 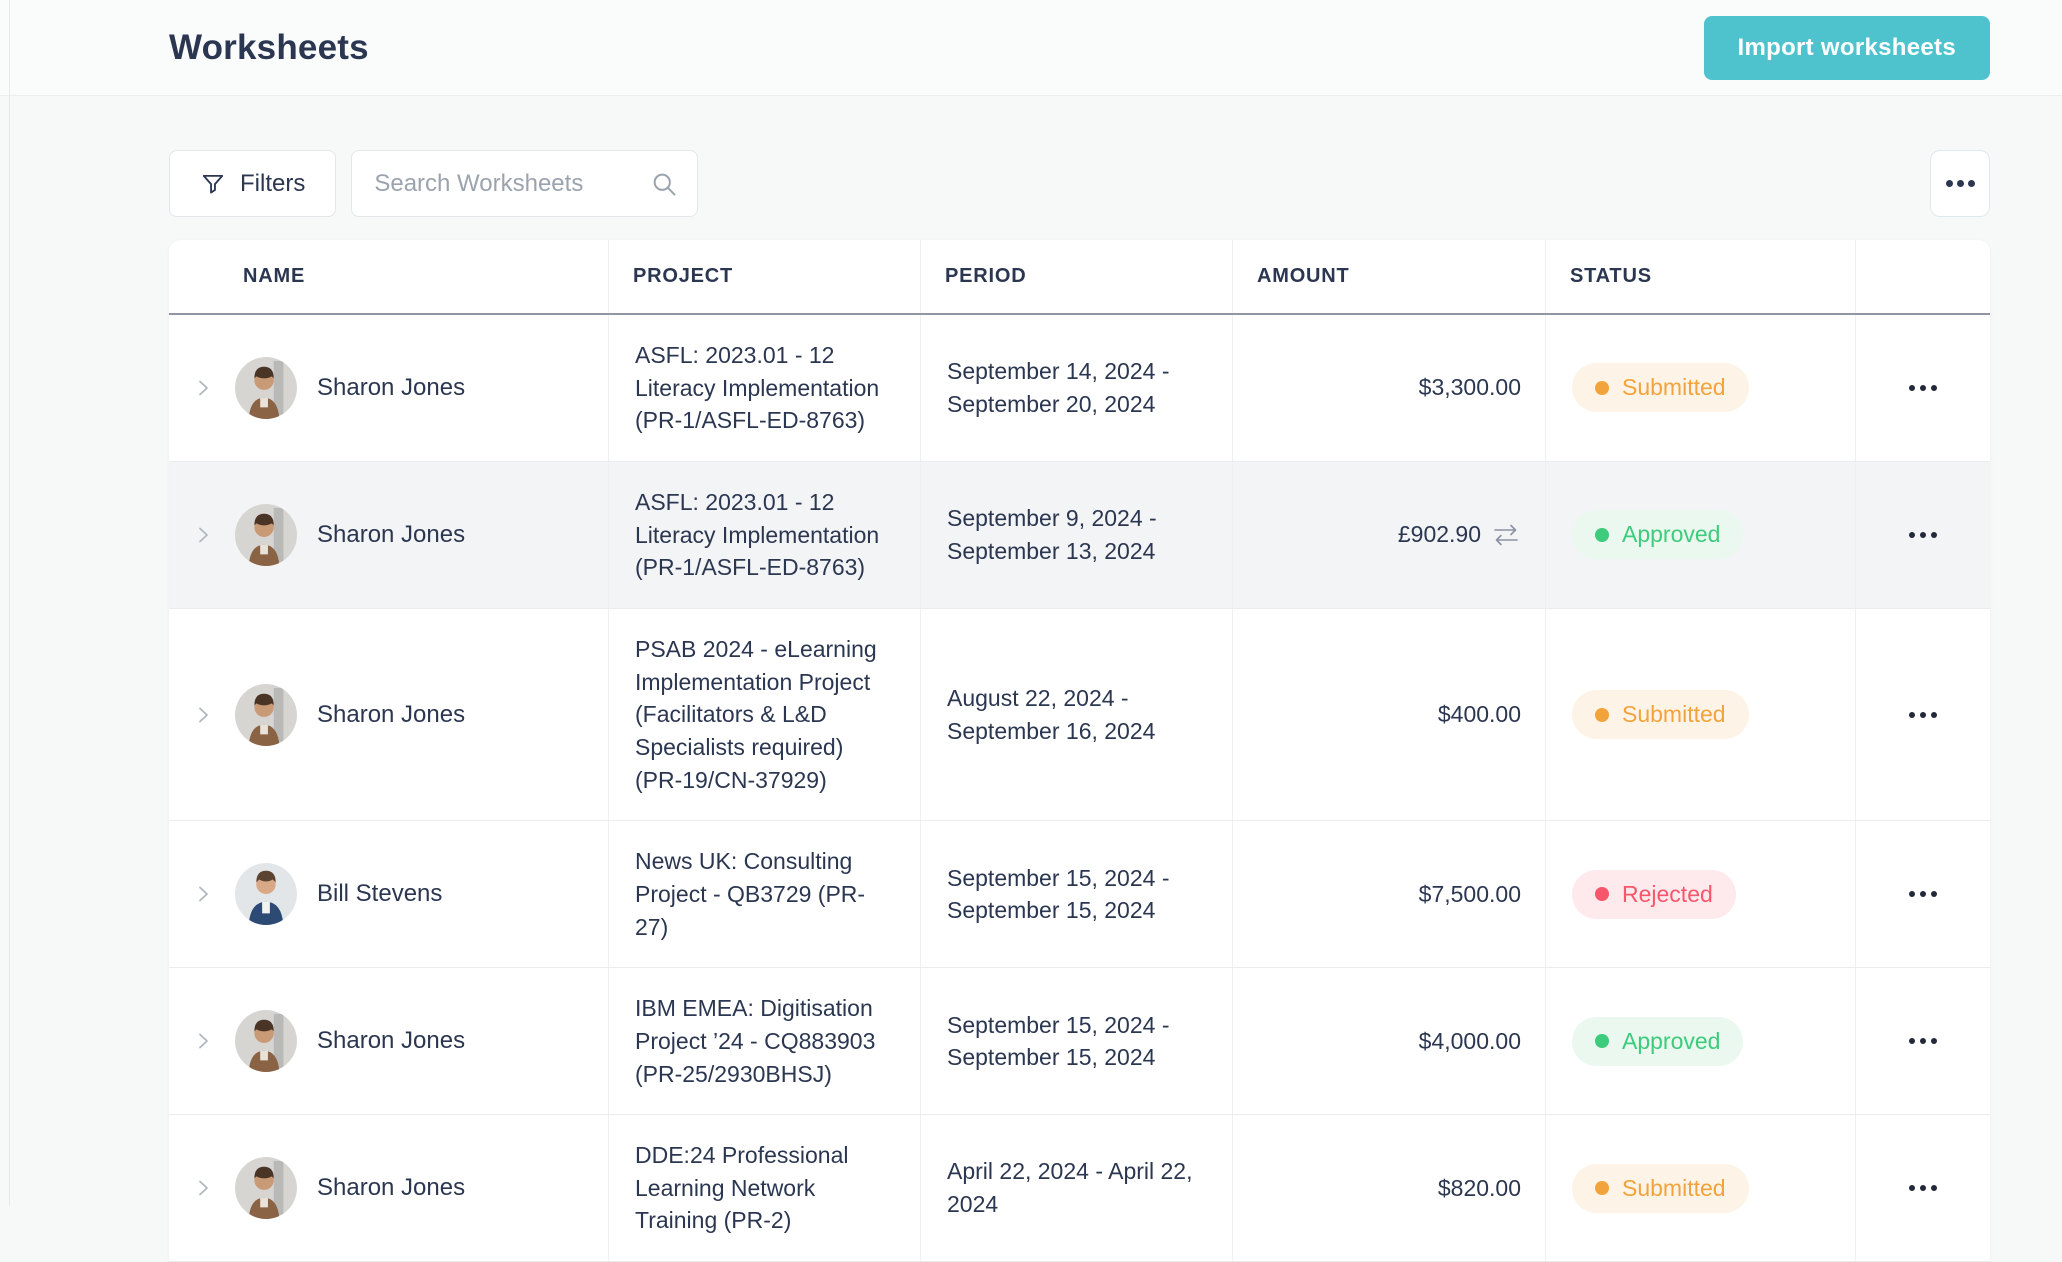 I want to click on worksheet-owner-name: Bill Stevens, so click(x=380, y=894).